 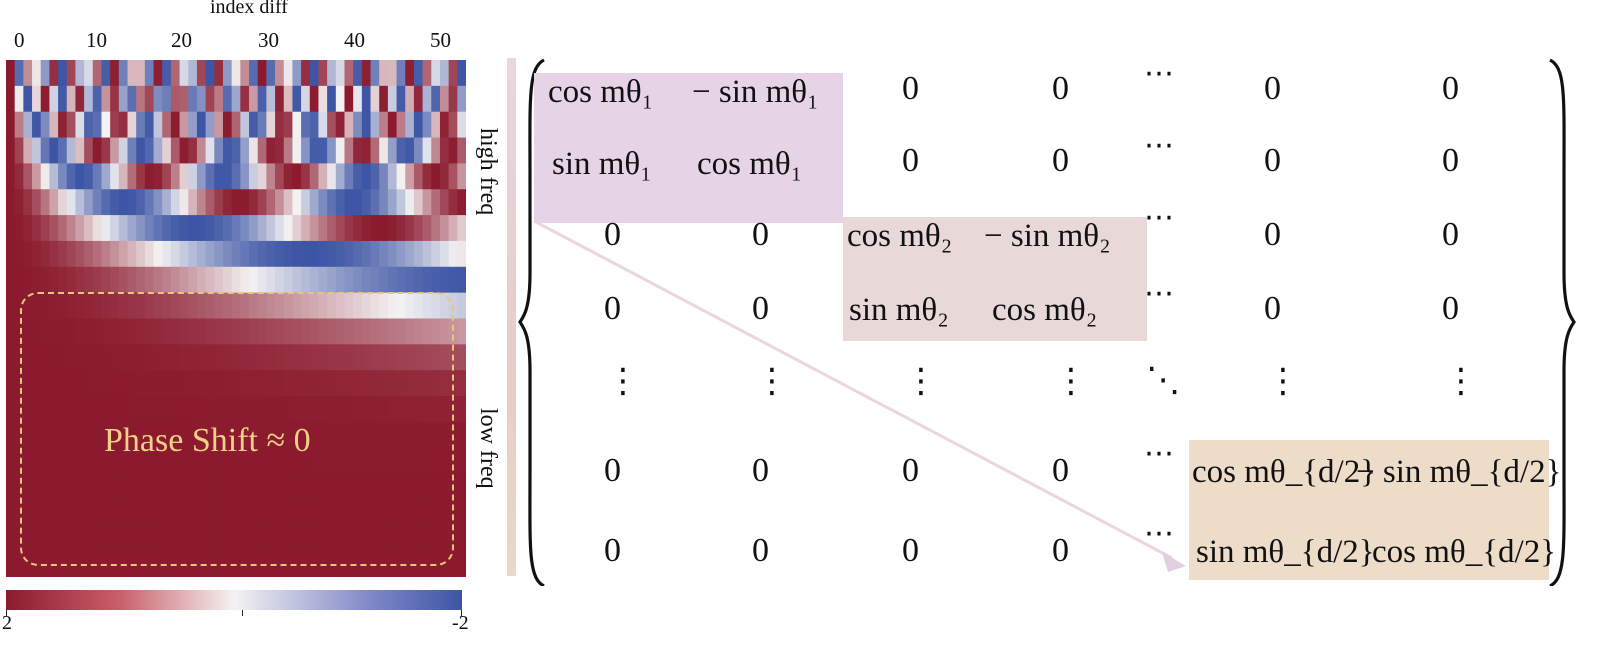 What do you see at coordinates (1369, 510) in the screenshot?
I see `rotation-block-d2` at bounding box center [1369, 510].